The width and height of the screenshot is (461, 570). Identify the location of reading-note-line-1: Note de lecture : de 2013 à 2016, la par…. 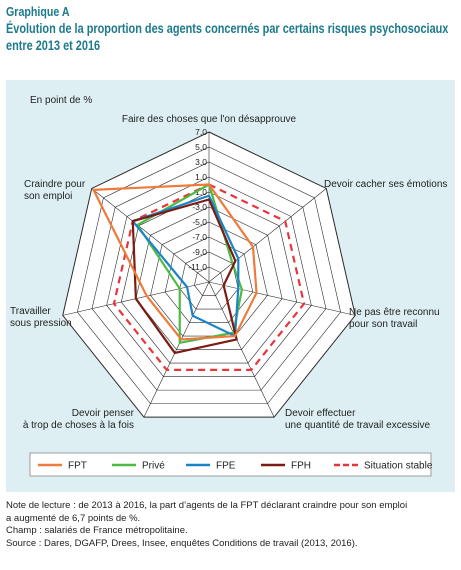
(207, 505).